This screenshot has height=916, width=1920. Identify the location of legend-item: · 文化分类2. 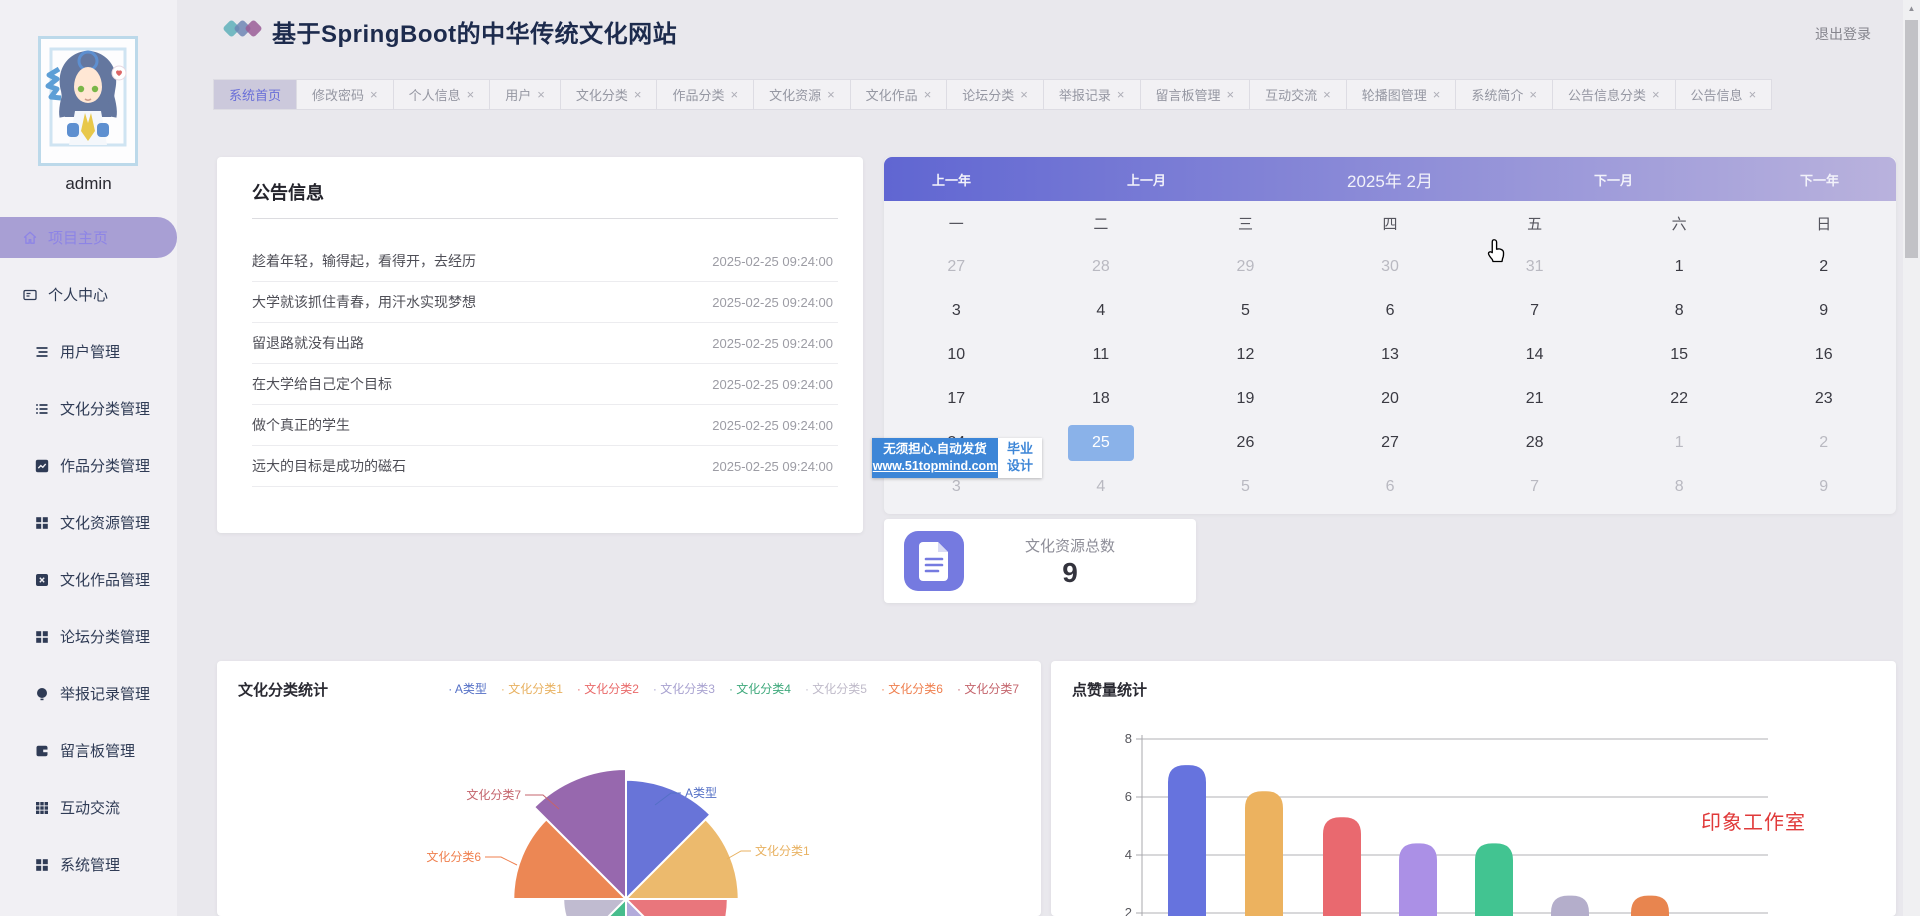
(607, 689).